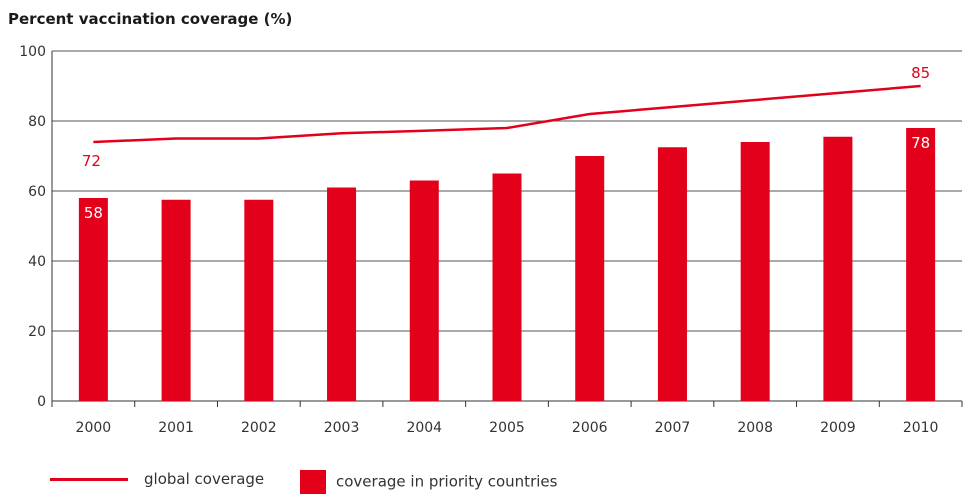  Describe the element at coordinates (93, 213) in the screenshot. I see `bar-data-label: 58` at that location.